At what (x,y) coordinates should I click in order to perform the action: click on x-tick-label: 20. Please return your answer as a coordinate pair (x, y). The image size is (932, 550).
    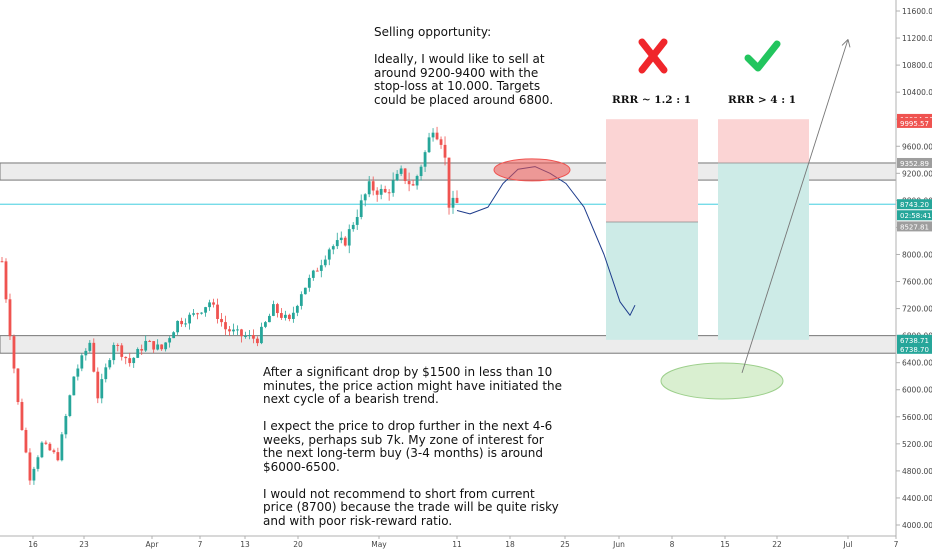
    Looking at the image, I should click on (298, 544).